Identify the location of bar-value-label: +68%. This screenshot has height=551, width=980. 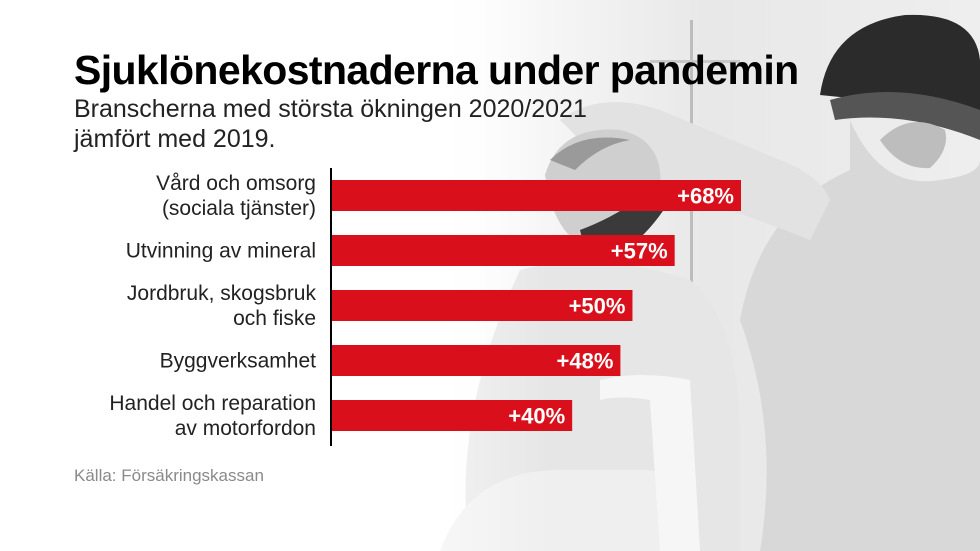
(705, 196).